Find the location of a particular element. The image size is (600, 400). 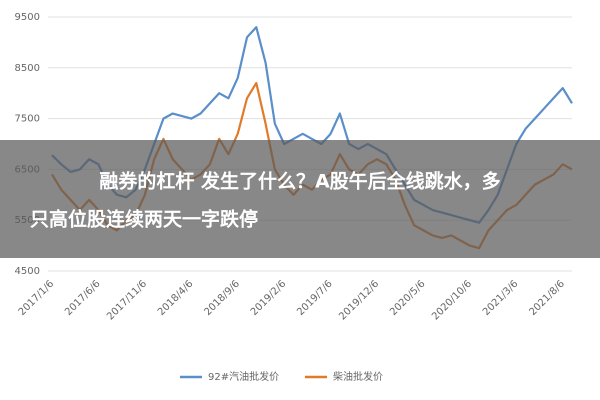

y-tick-label: 9500 is located at coordinates (27, 17).